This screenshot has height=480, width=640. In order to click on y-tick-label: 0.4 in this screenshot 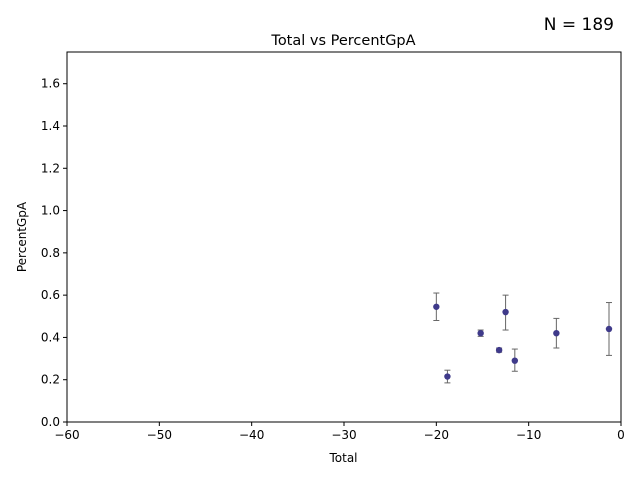, I will do `click(50, 337)`.